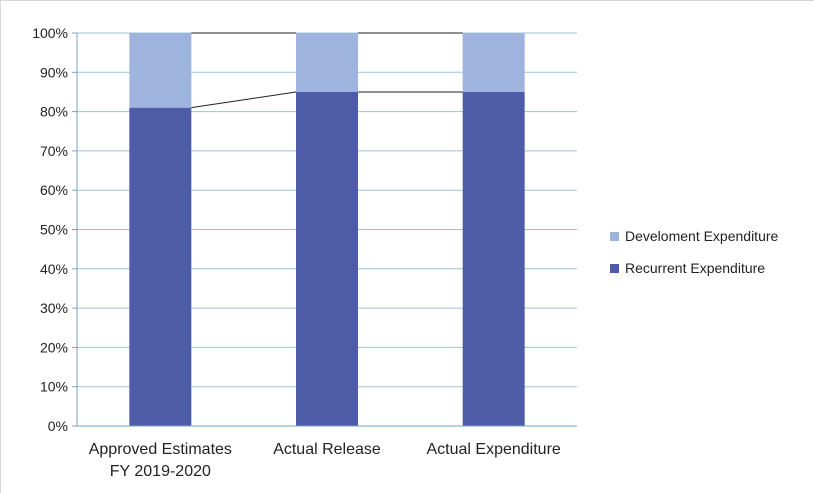 The width and height of the screenshot is (814, 493). What do you see at coordinates (244, 100) in the screenshot?
I see `series-line` at bounding box center [244, 100].